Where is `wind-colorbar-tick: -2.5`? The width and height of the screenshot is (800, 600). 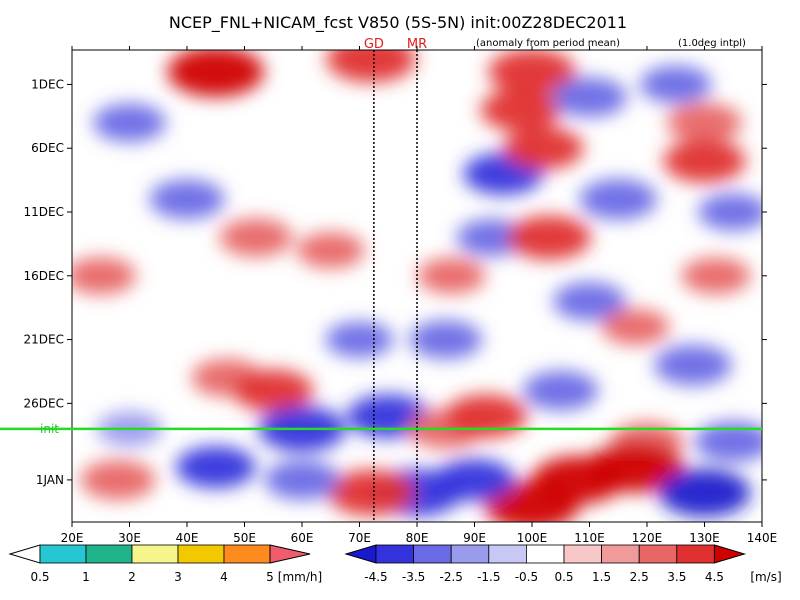
wind-colorbar-tick: -2.5 is located at coordinates (450, 577).